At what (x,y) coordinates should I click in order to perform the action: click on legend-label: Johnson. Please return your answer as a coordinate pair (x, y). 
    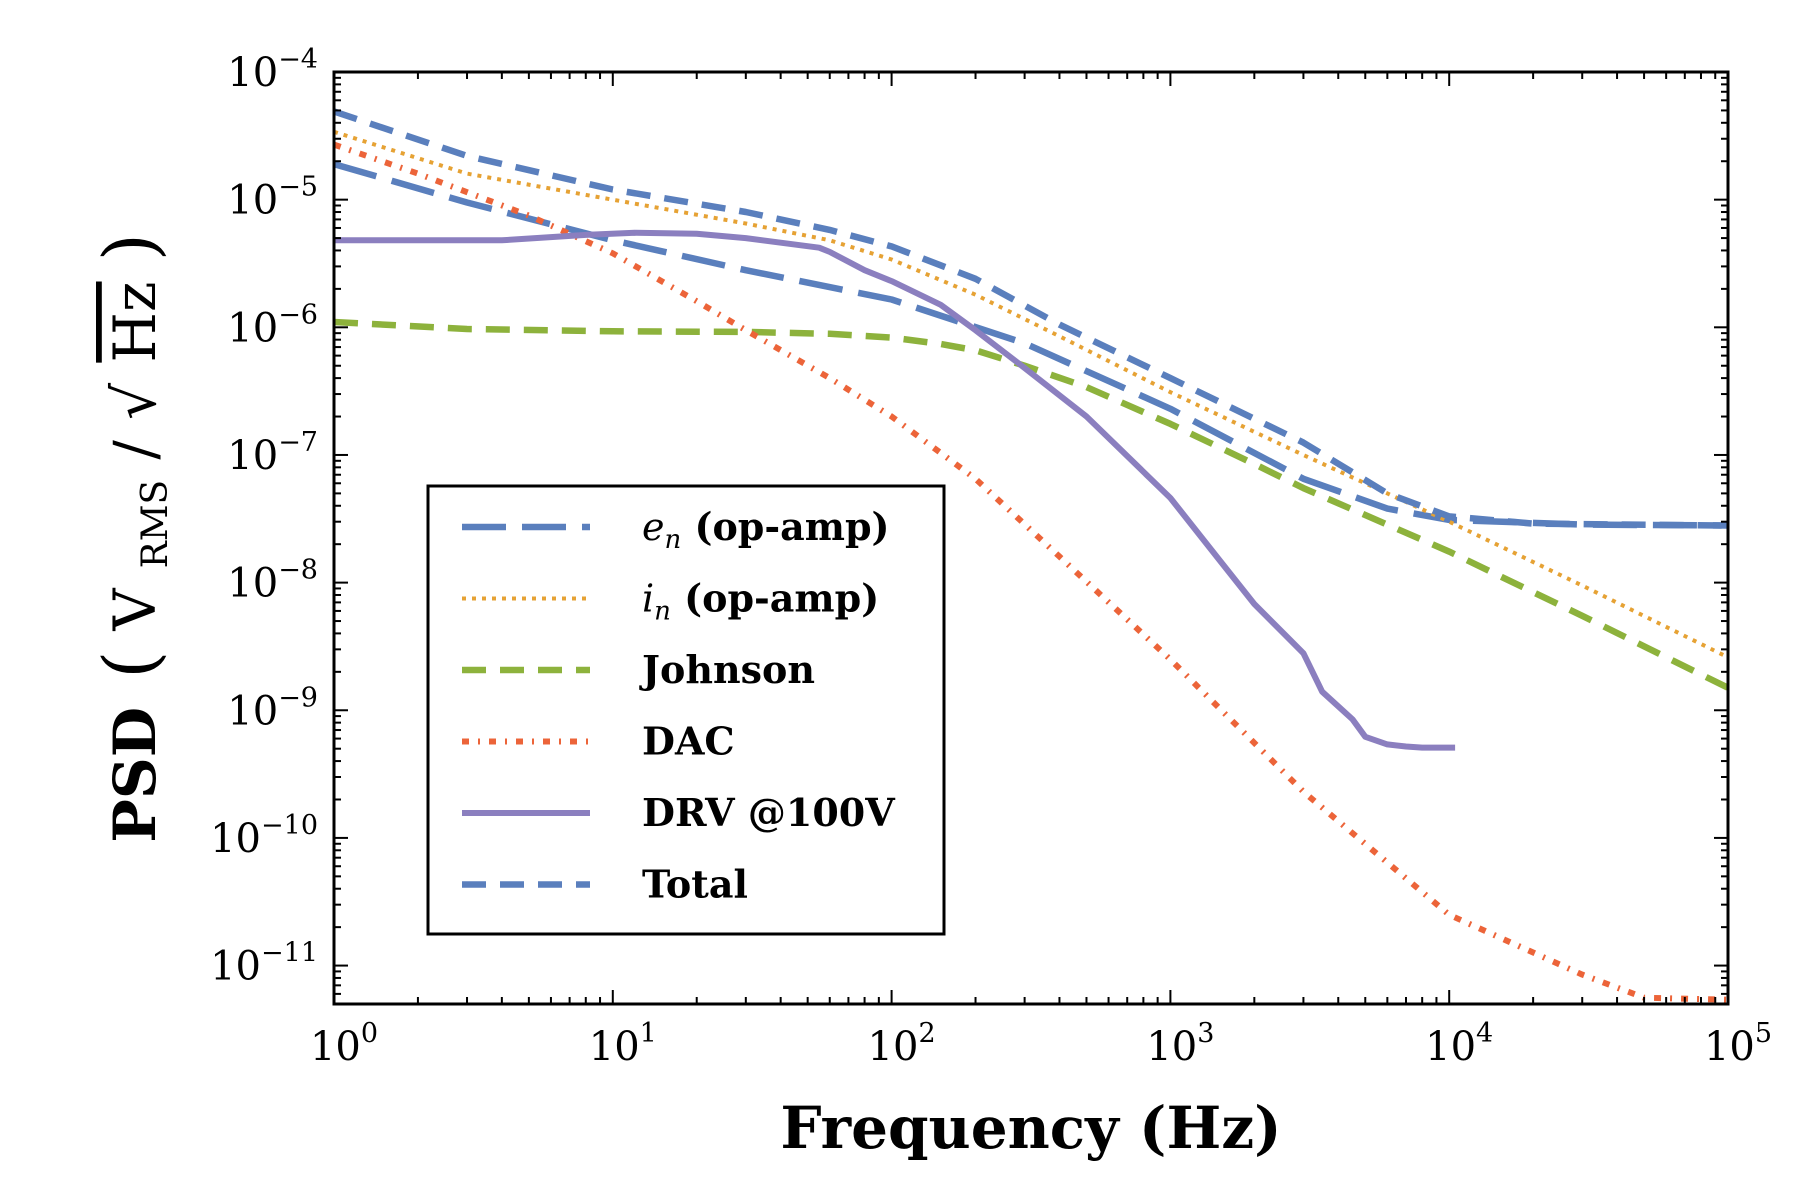
    Looking at the image, I should click on (727, 669).